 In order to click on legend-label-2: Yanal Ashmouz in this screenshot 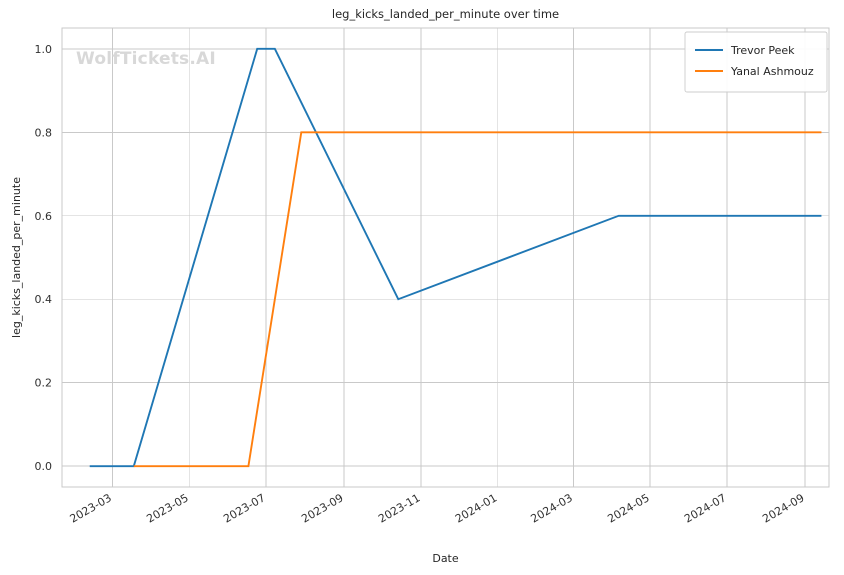, I will do `click(772, 71)`.